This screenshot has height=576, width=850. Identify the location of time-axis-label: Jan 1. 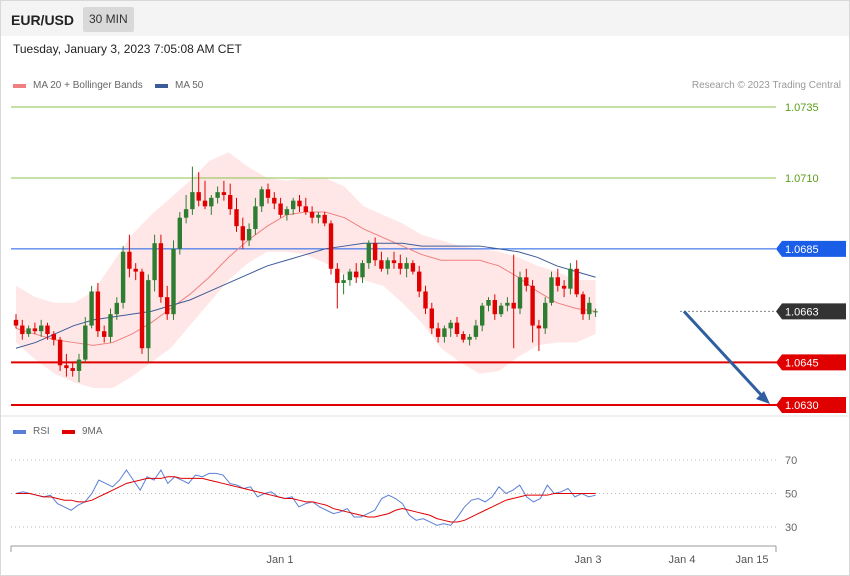
(280, 560).